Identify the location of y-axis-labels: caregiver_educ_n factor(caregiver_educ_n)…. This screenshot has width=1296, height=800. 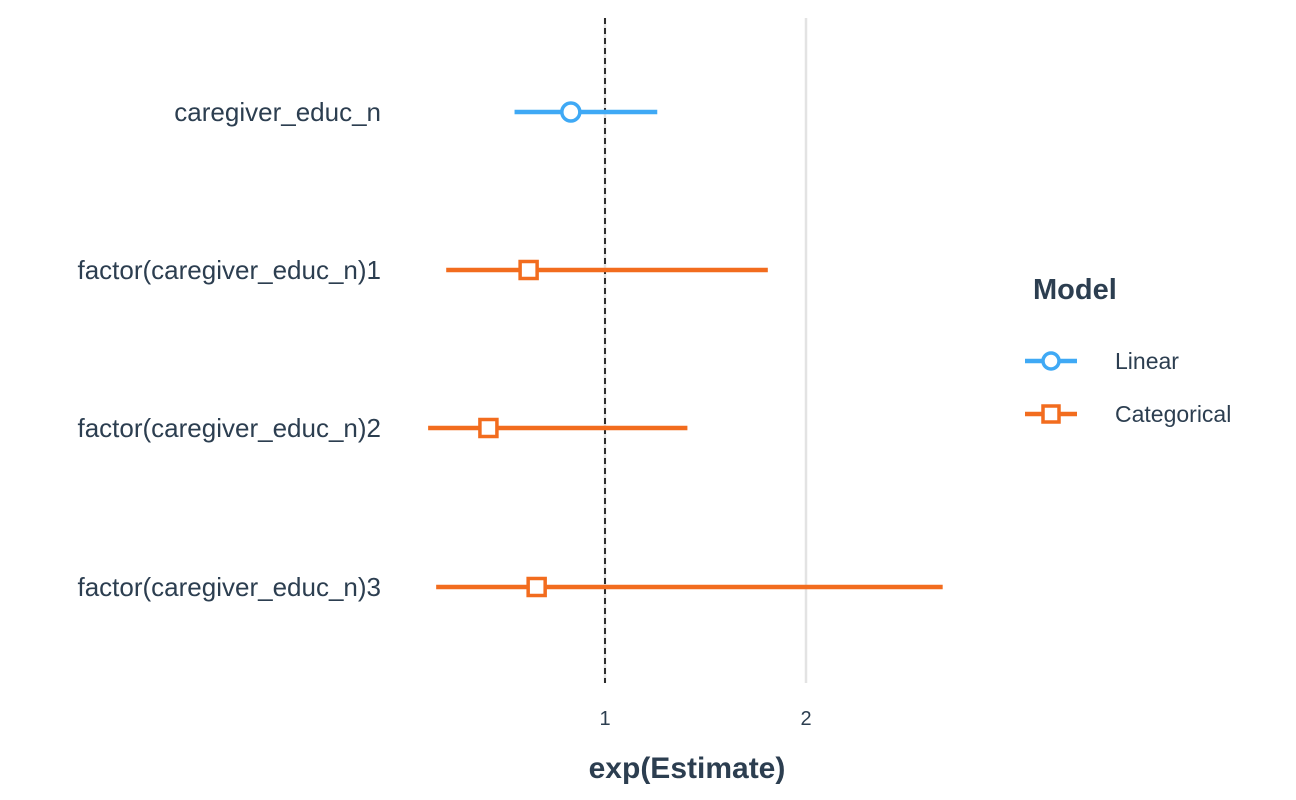
(230, 349).